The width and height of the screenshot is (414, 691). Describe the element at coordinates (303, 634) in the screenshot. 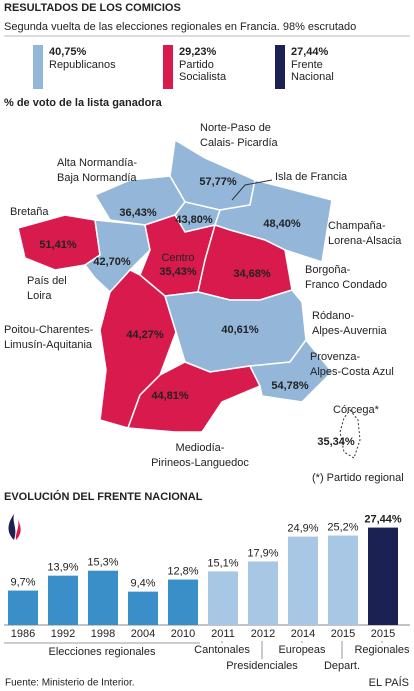

I see `x-tick-label: 2014` at that location.